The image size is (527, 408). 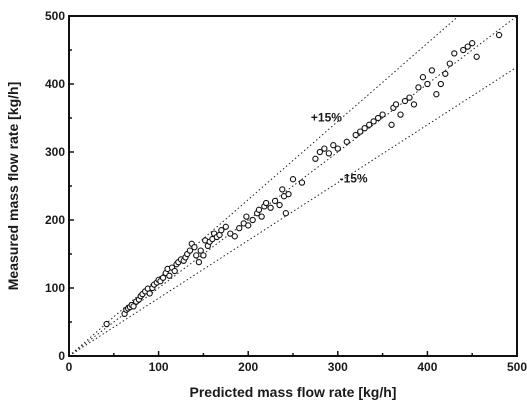 What do you see at coordinates (427, 367) in the screenshot?
I see `x-tick-label: 400` at bounding box center [427, 367].